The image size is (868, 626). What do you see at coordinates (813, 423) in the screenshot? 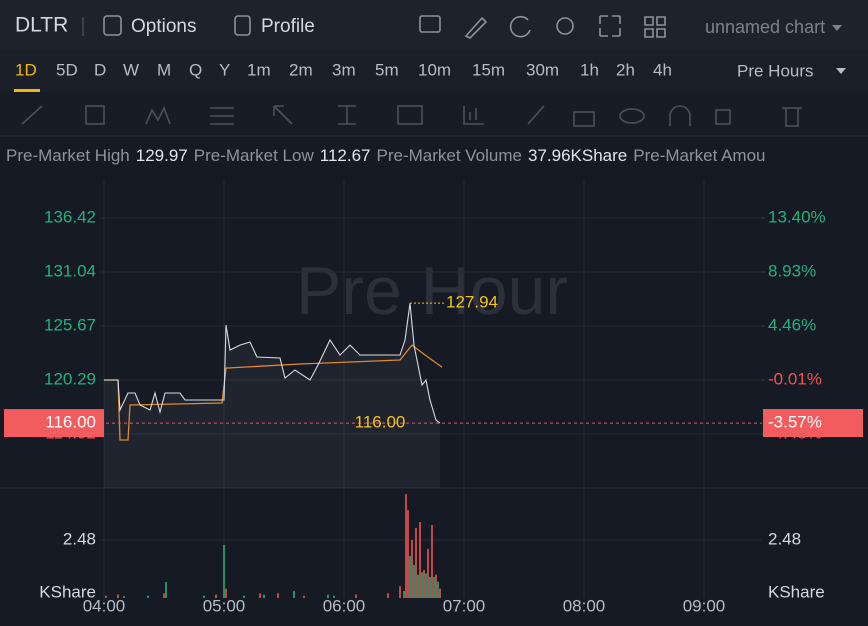
I see `last-change-tag` at bounding box center [813, 423].